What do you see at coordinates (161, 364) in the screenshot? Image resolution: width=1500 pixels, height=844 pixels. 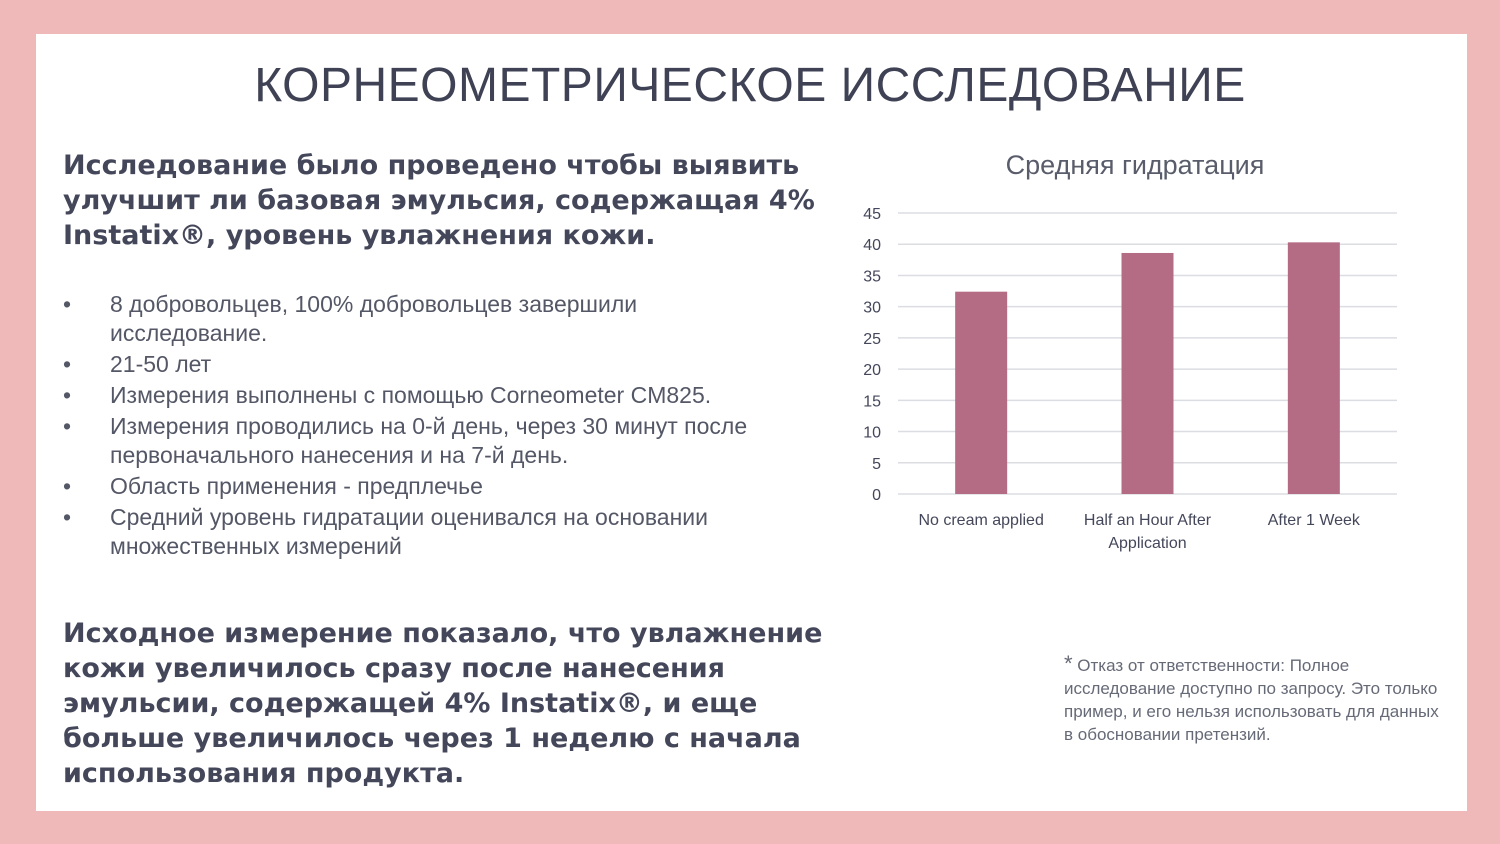 I see `bullet-text: 21-50 лет` at bounding box center [161, 364].